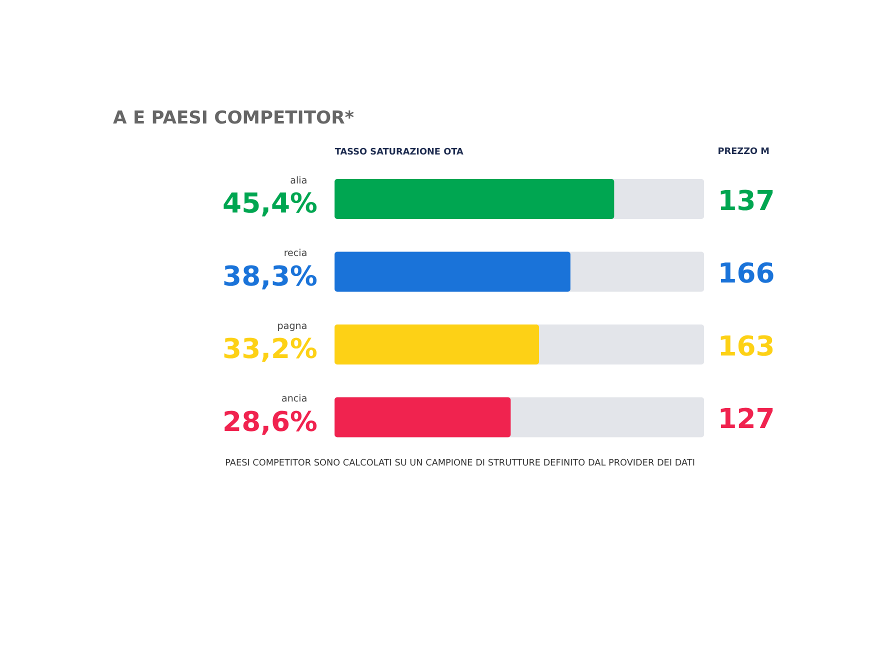 The width and height of the screenshot is (871, 653). I want to click on chart-title: A E PAESI COMPETITOR*, so click(233, 117).